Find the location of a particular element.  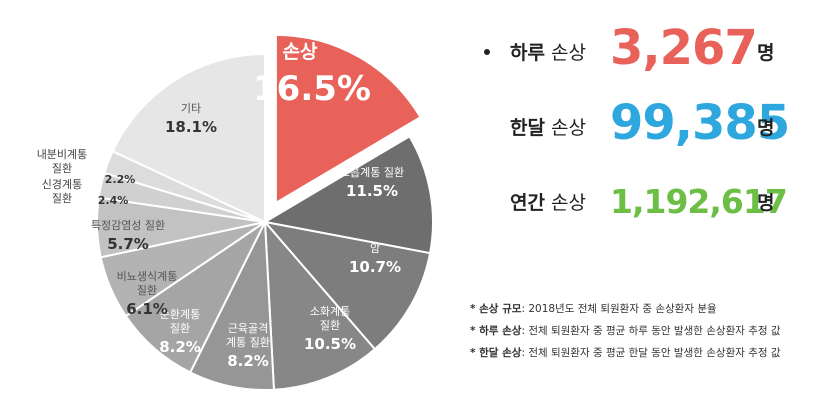

slice-value-label: 18.1% is located at coordinates (191, 127).